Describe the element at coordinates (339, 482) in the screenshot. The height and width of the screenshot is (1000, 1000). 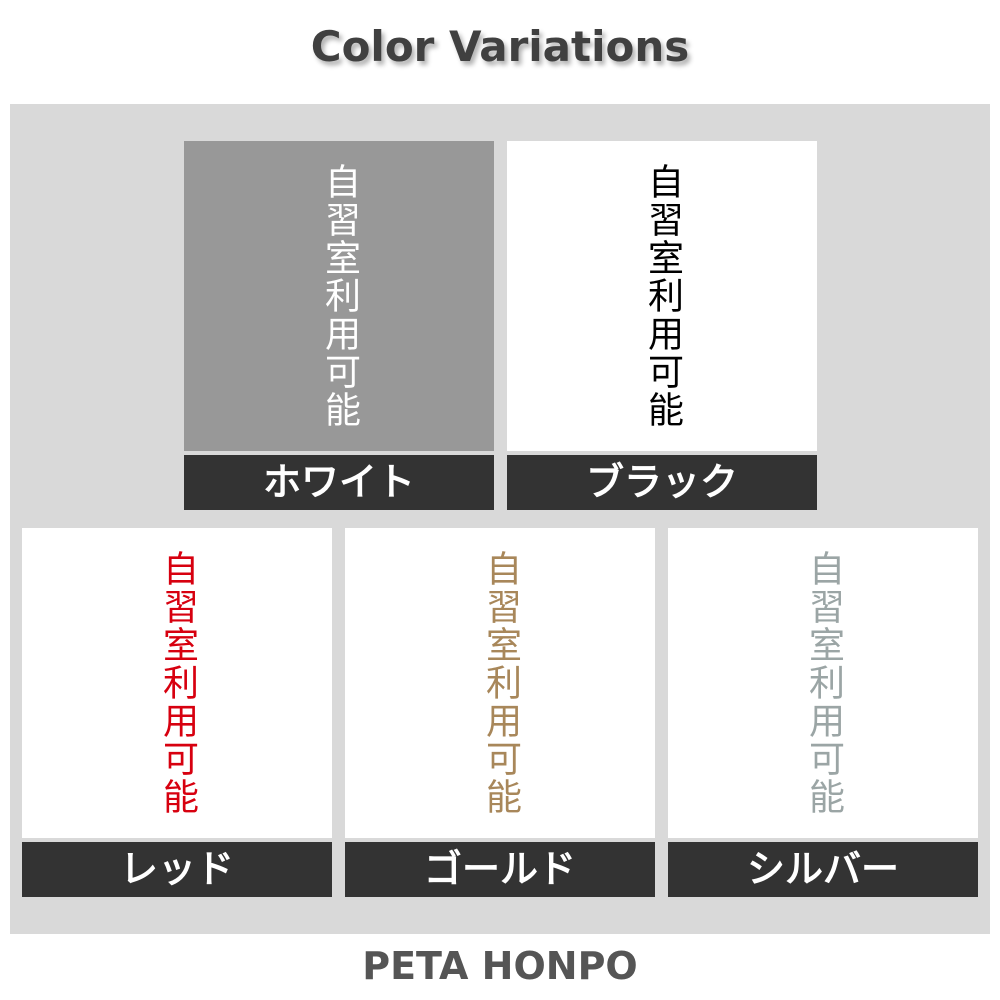
I see `variant-label: ホワイト` at that location.